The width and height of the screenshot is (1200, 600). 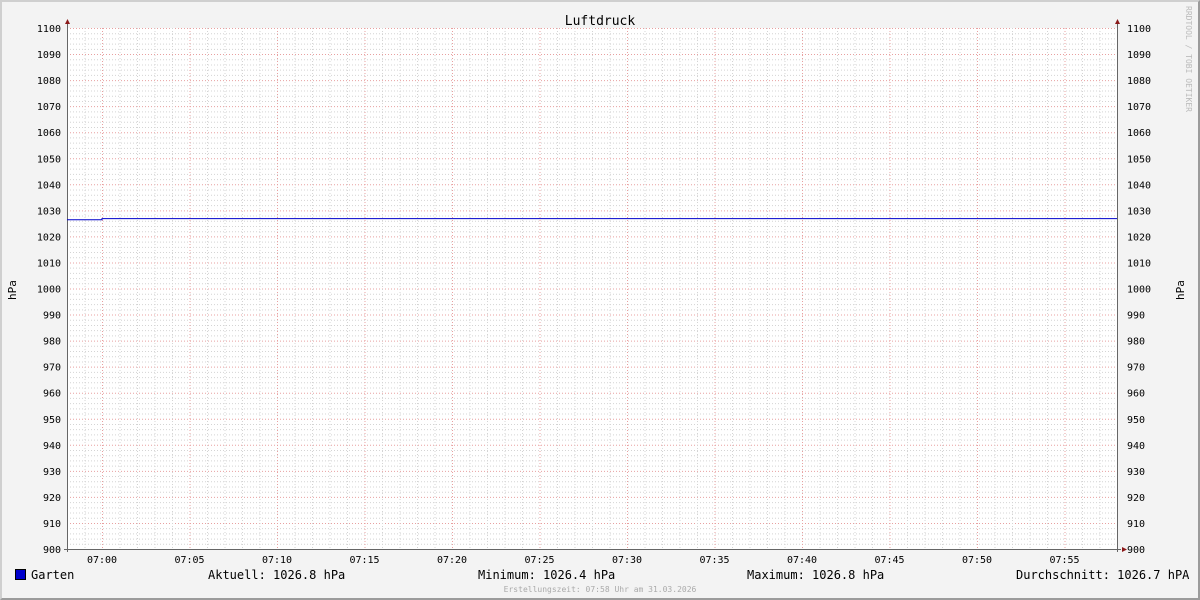 What do you see at coordinates (49, 211) in the screenshot?
I see `y-tick-label-left: 1030` at bounding box center [49, 211].